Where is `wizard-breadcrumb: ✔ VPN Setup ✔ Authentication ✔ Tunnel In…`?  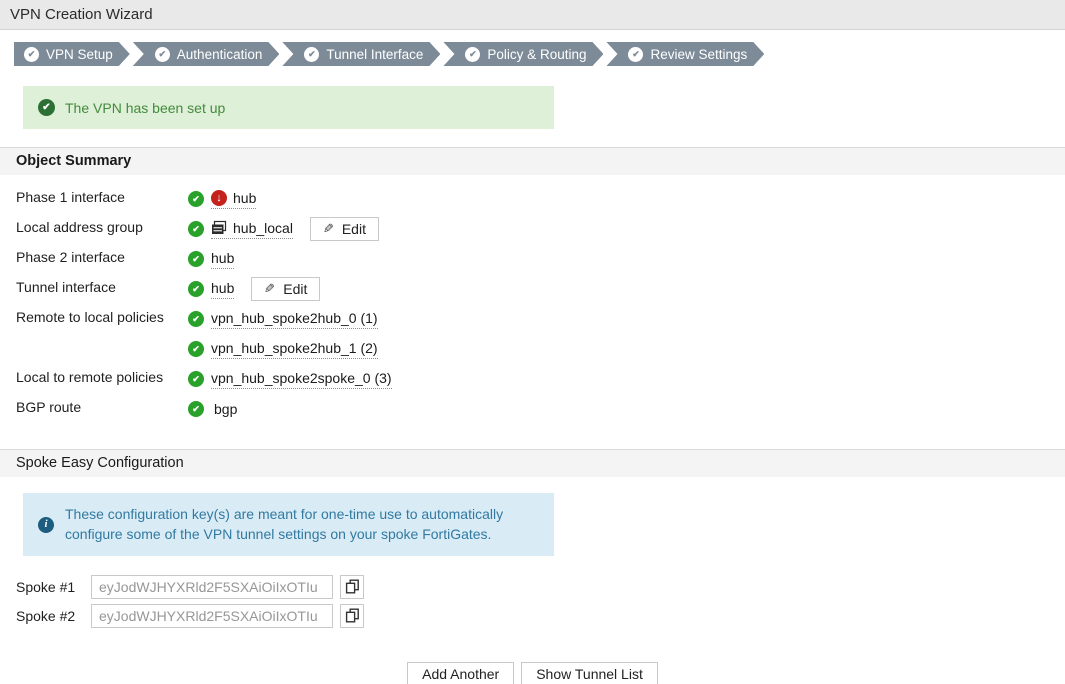 wizard-breadcrumb: ✔ VPN Setup ✔ Authentication ✔ Tunnel In… is located at coordinates (539, 54).